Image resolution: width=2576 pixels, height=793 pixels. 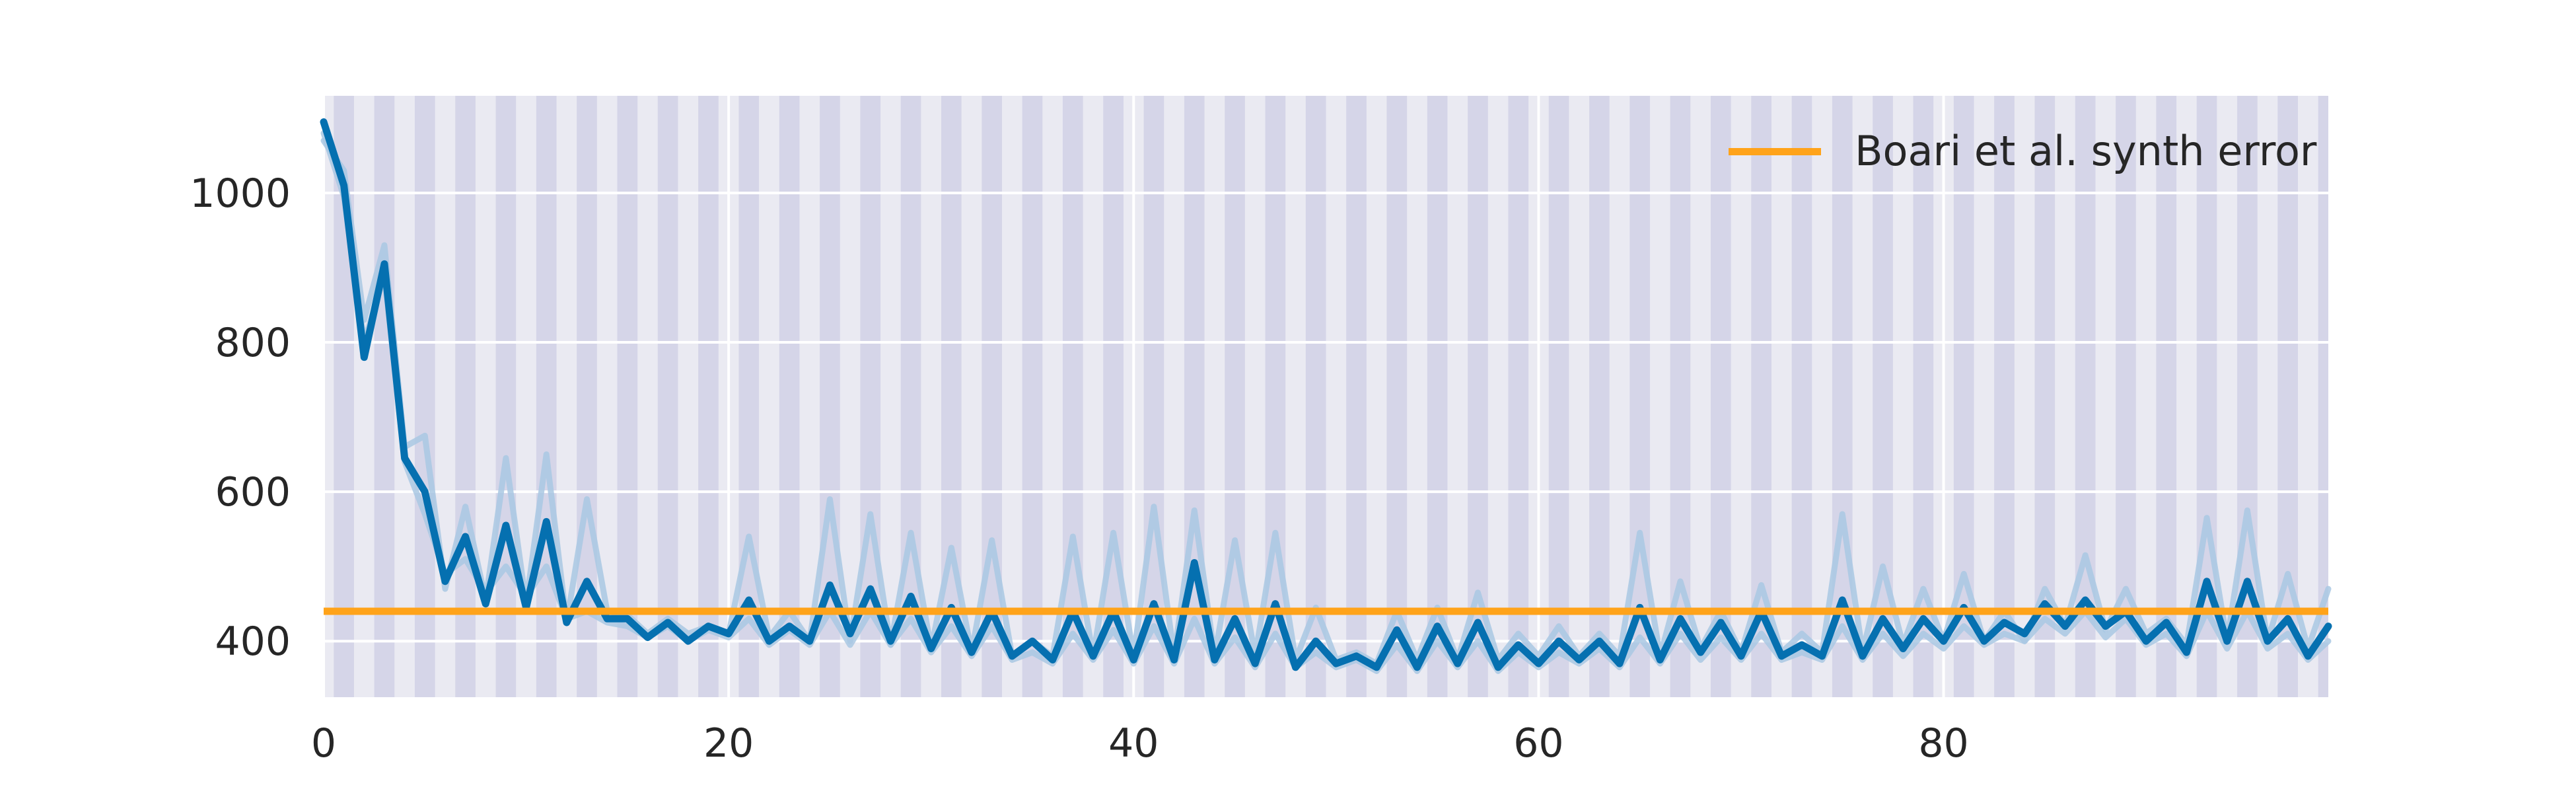 What do you see at coordinates (240, 194) in the screenshot?
I see `y-tick-label: 1000` at bounding box center [240, 194].